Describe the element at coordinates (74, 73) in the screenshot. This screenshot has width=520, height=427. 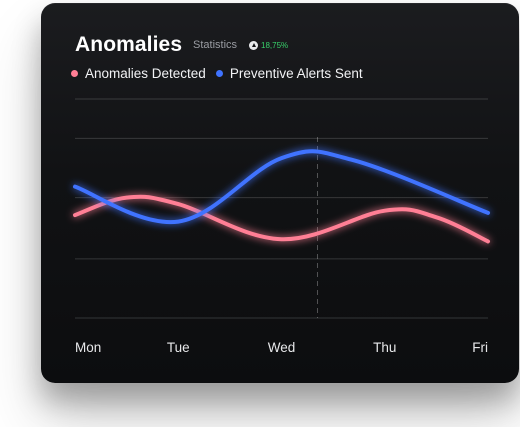
I see `legend-dot-anomalies-detected` at that location.